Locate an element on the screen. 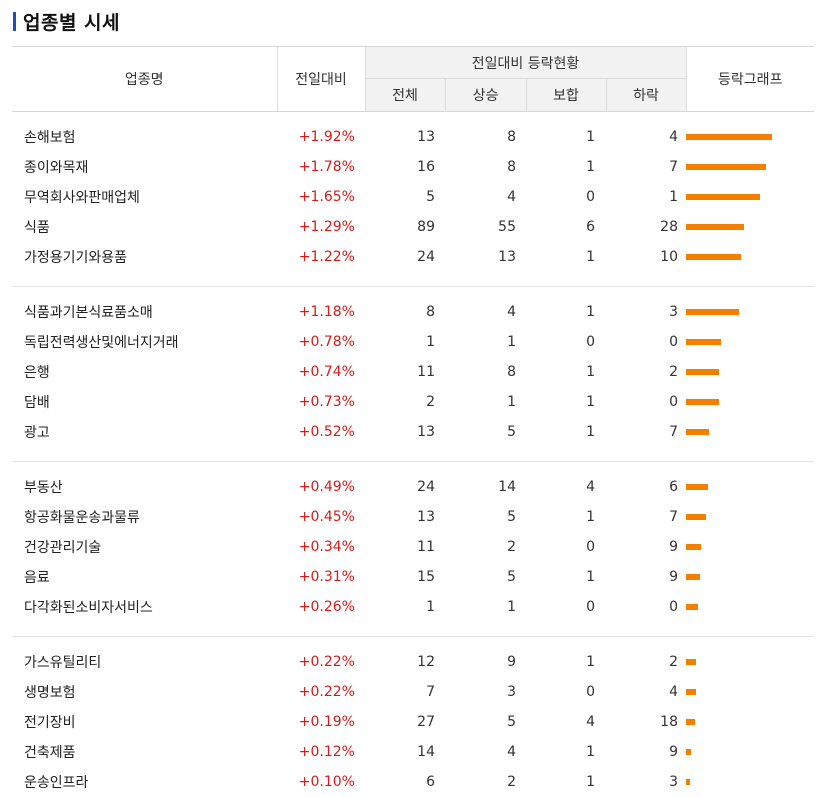  sector-name-link: 생명보험 is located at coordinates (144, 692).